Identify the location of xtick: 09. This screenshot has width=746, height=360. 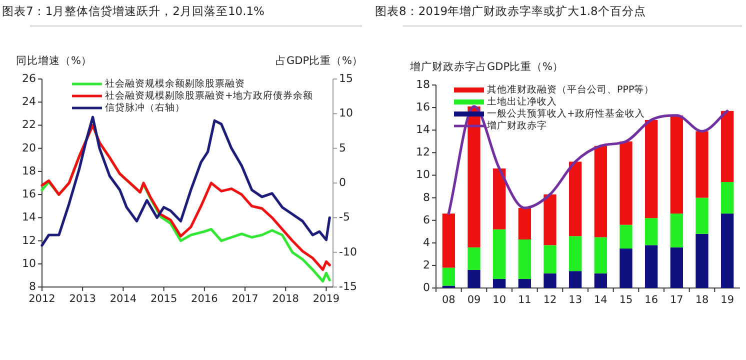
(474, 300).